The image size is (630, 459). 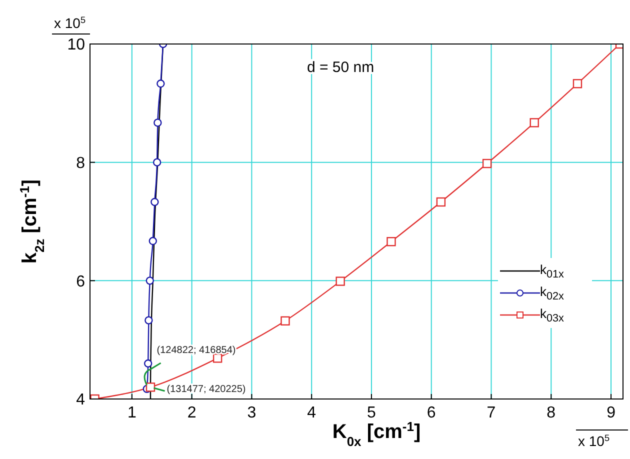 What do you see at coordinates (81, 281) in the screenshot?
I see `y-tick-label: 6` at bounding box center [81, 281].